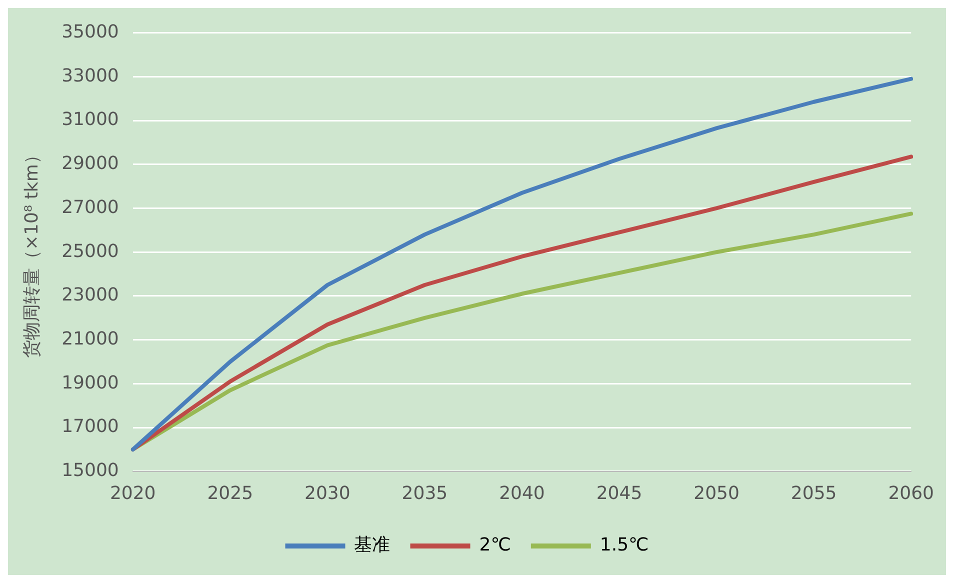 The height and width of the screenshot is (583, 954). What do you see at coordinates (619, 493) in the screenshot?
I see `x-tick-label: 2045` at bounding box center [619, 493].